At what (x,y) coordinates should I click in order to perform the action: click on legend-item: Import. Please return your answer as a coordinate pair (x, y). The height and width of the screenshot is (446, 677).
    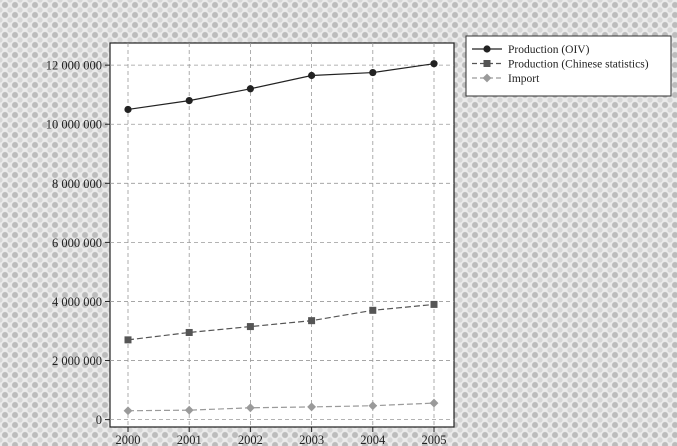
    Looking at the image, I should click on (506, 79).